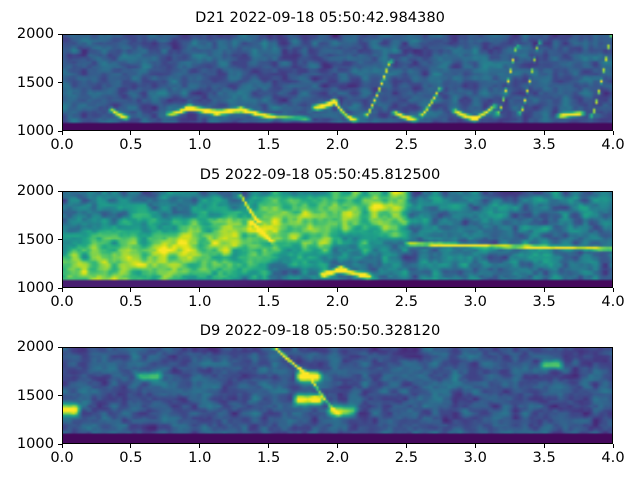 The image size is (640, 480). What do you see at coordinates (320, 17) in the screenshot?
I see `panel-title-d21: D21 2022-09-18 05:50:42.984380` at bounding box center [320, 17].